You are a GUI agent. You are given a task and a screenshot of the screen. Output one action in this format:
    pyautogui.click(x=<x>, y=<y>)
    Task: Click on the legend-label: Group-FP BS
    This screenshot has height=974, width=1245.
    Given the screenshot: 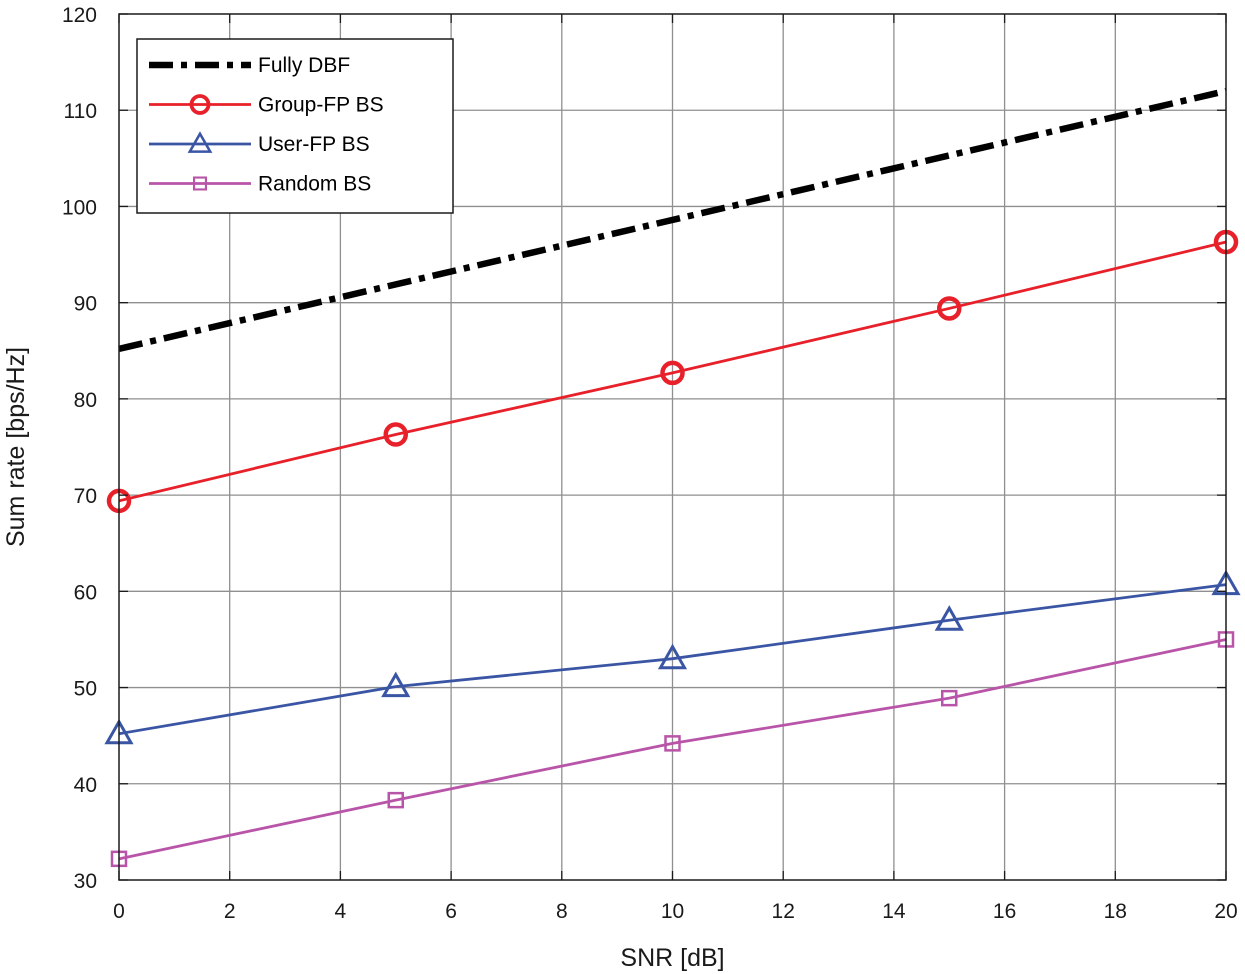 What is the action you would take?
    pyautogui.click(x=321, y=105)
    